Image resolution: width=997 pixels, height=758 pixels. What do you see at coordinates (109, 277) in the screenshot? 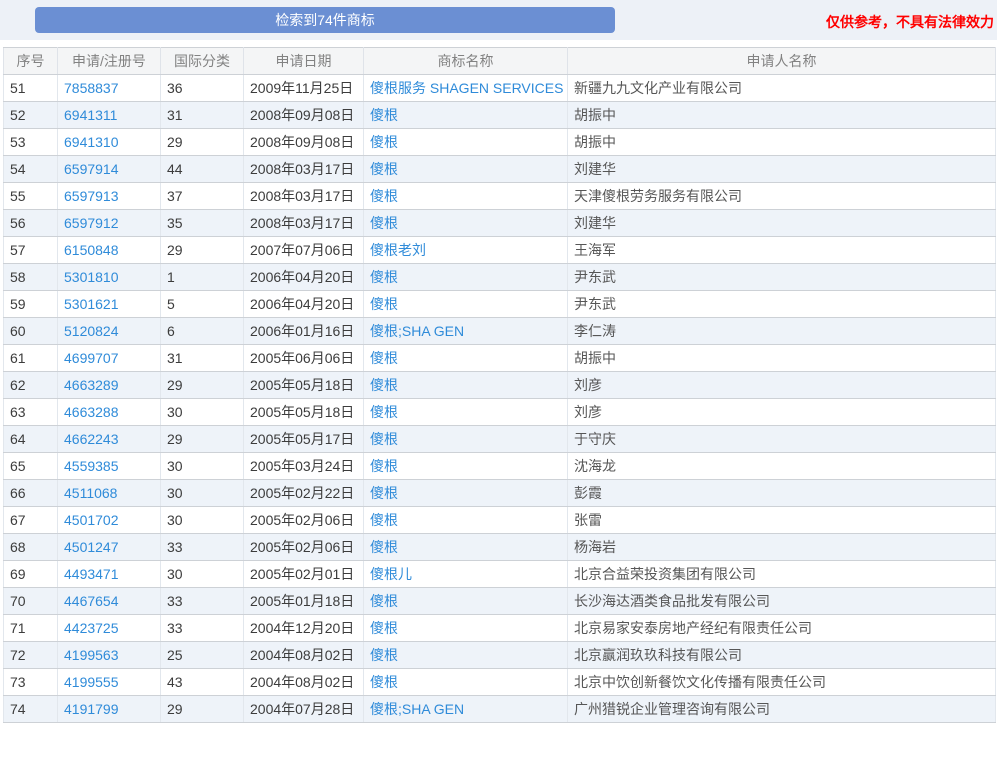
I see `reg-number-link: 5301810` at bounding box center [109, 277].